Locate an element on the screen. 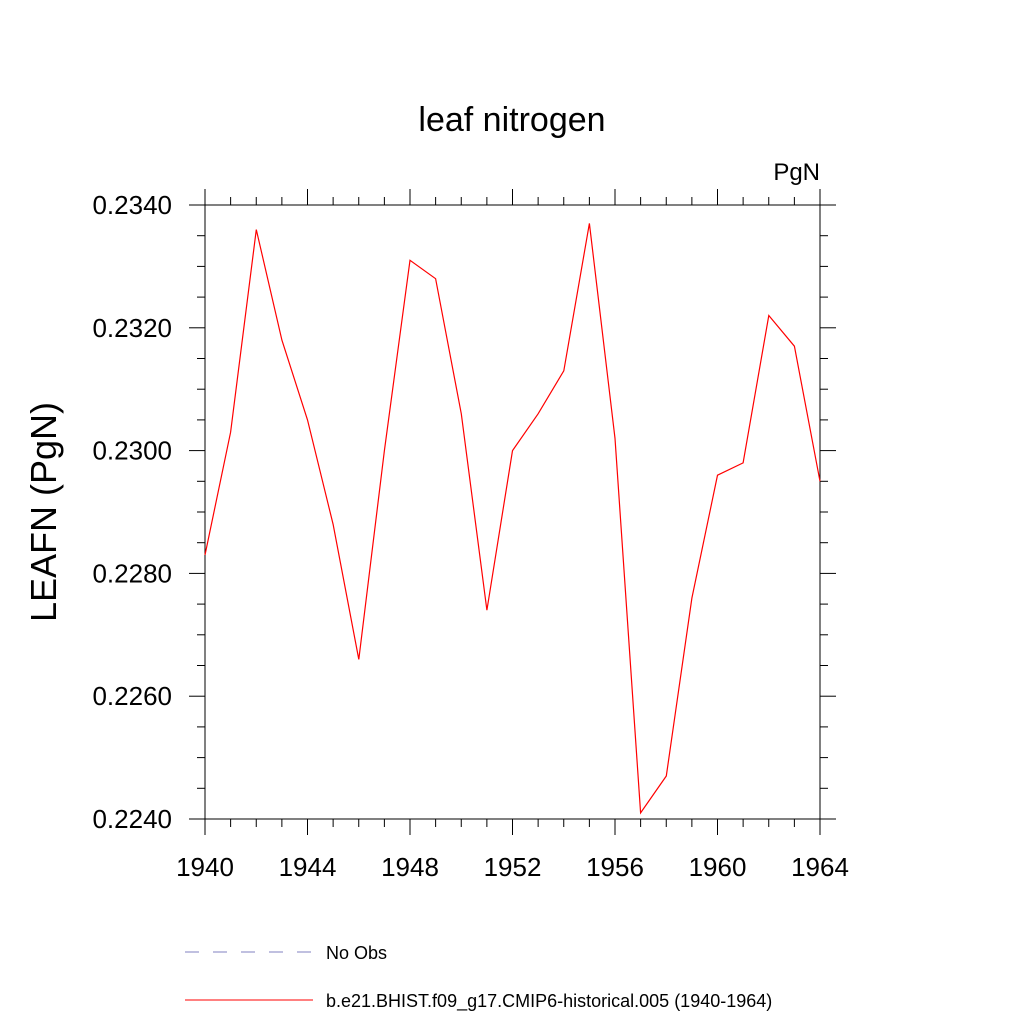  y-tick-label: 0.2300 is located at coordinates (132, 451).